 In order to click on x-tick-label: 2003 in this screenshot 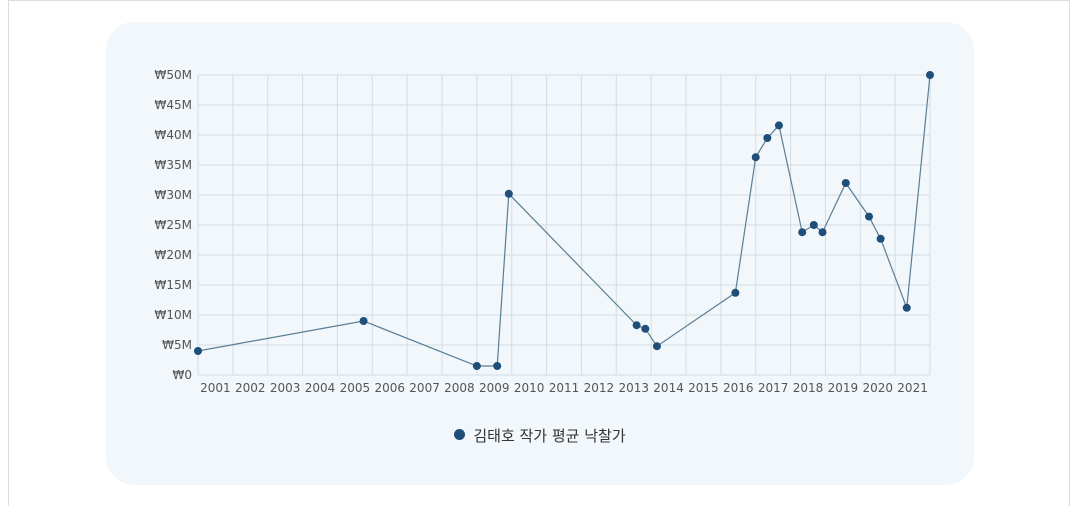, I will do `click(285, 388)`.